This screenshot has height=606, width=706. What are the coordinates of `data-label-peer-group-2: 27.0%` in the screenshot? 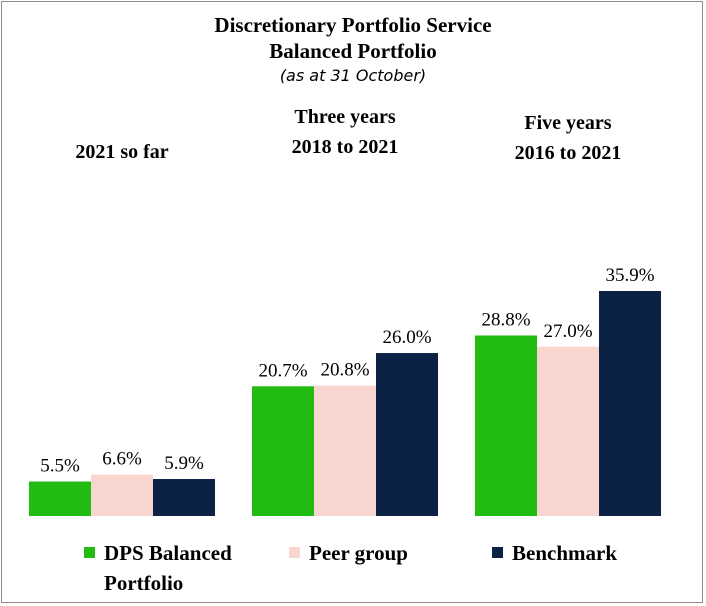 It's located at (567, 331).